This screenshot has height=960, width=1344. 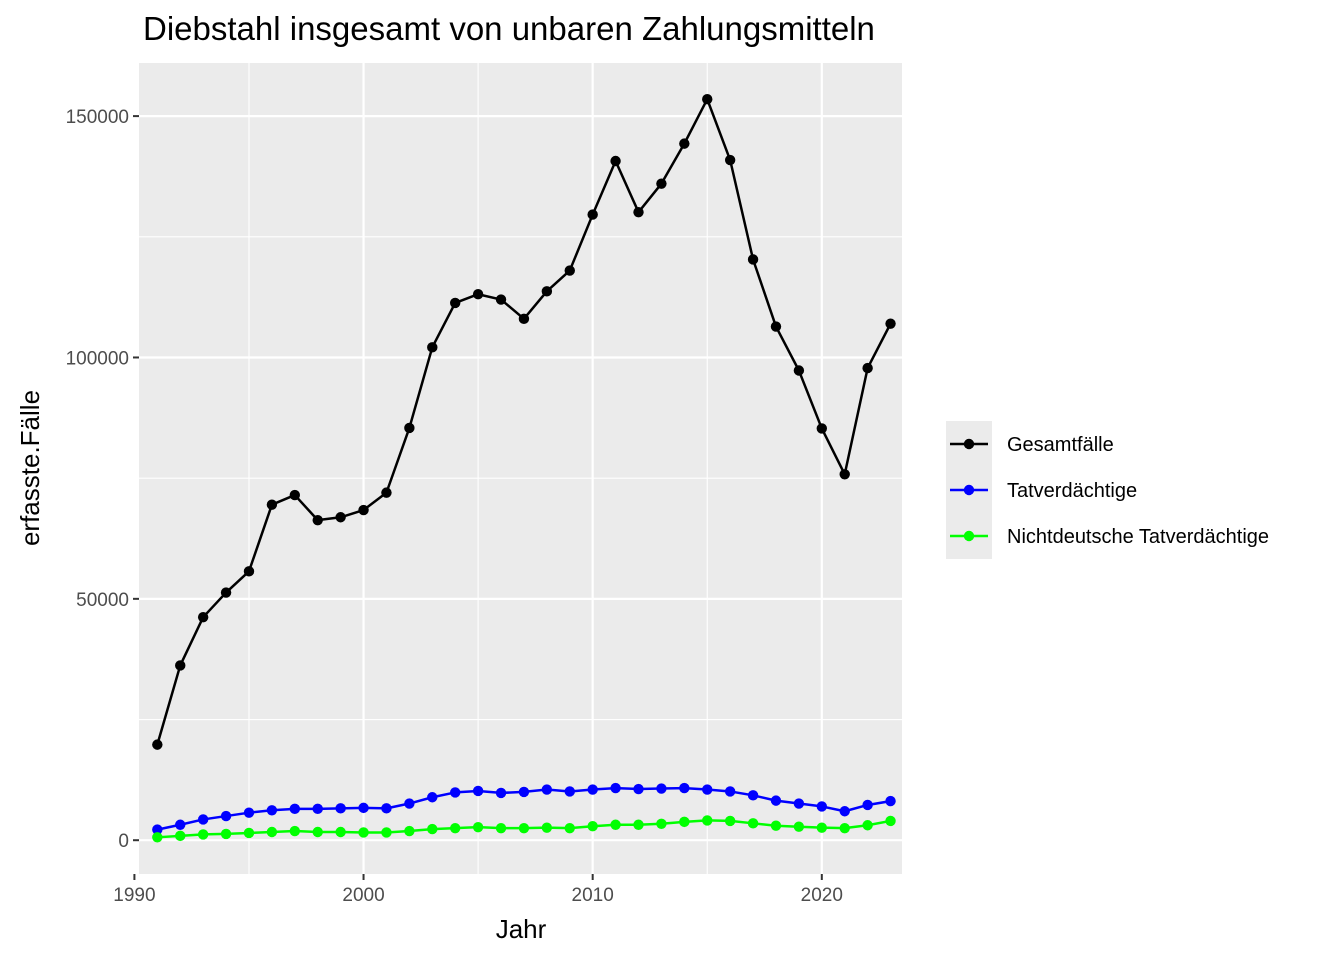 I want to click on y-tick-label: 50000, so click(x=102, y=600).